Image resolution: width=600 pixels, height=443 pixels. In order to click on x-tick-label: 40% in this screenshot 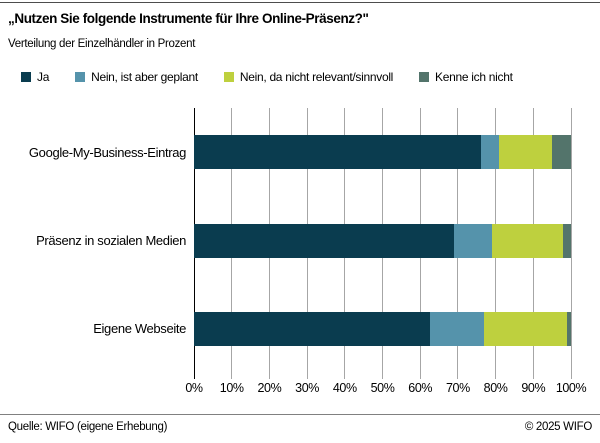, I will do `click(344, 388)`.